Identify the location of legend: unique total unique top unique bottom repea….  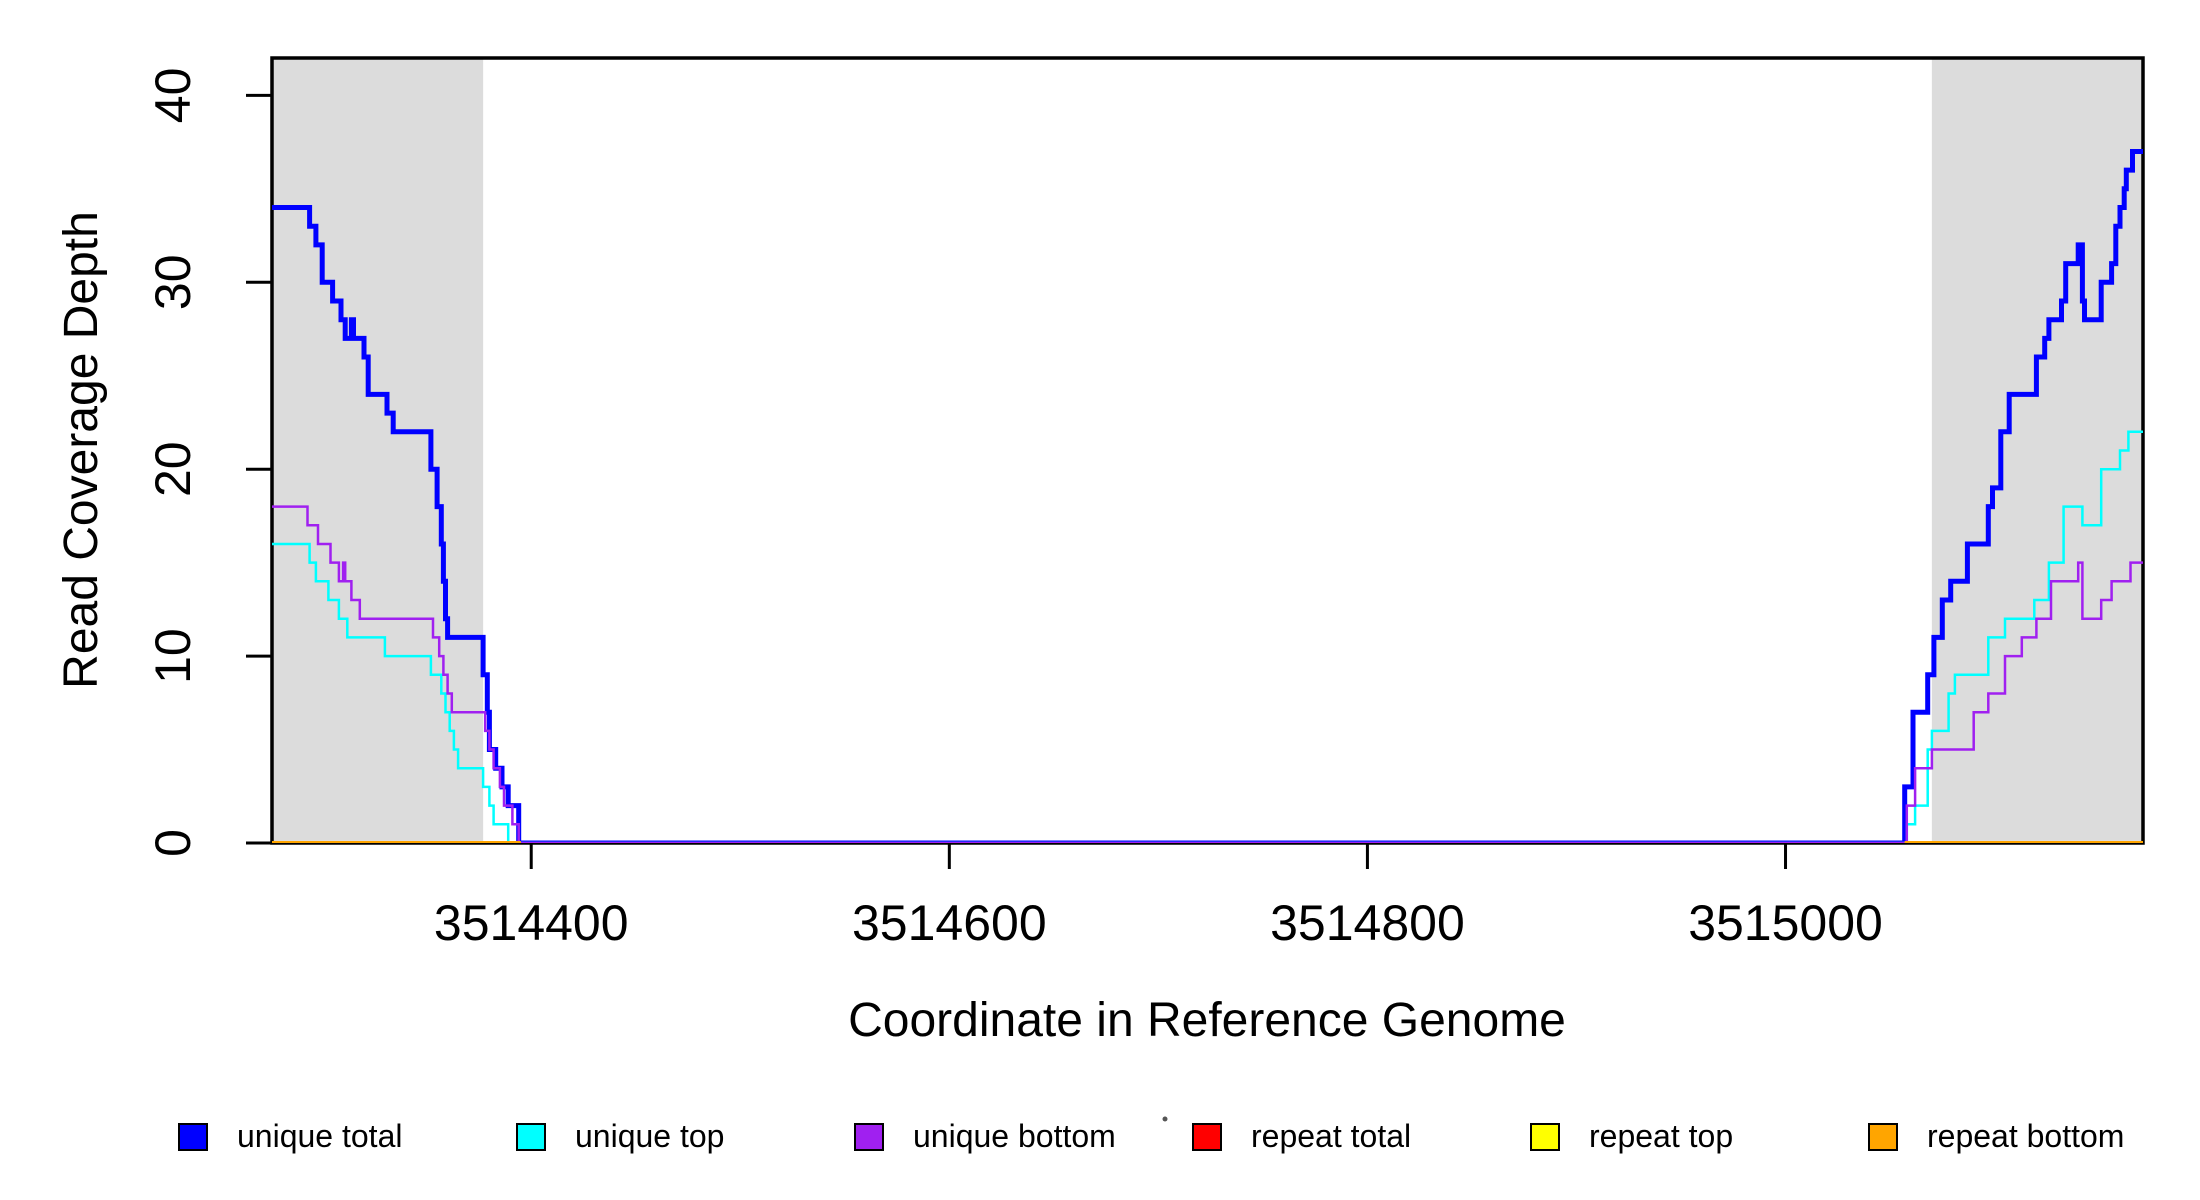
(1151, 1136).